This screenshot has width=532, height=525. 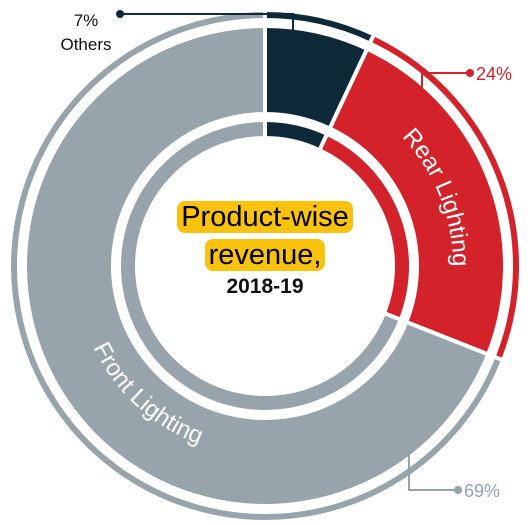 I want to click on chart-subtitle: 2018-19, so click(x=265, y=286).